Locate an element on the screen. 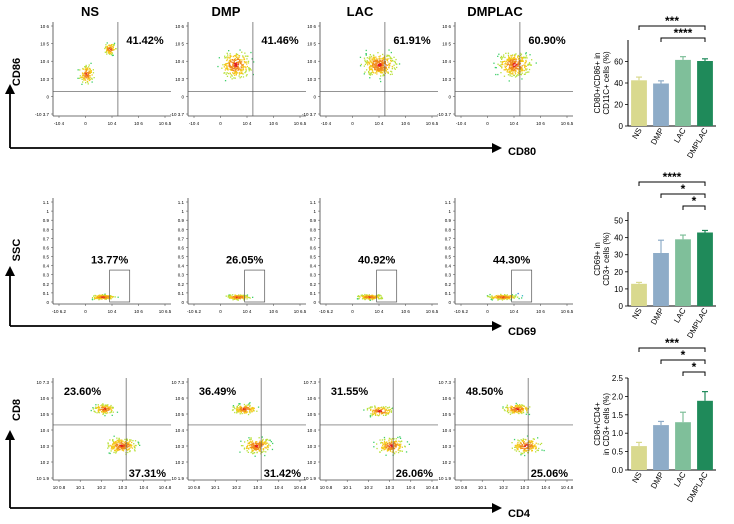 Image resolution: width=734 pixels, height=524 pixels. quadrant-percentage-top: 31.55% is located at coordinates (350, 392).